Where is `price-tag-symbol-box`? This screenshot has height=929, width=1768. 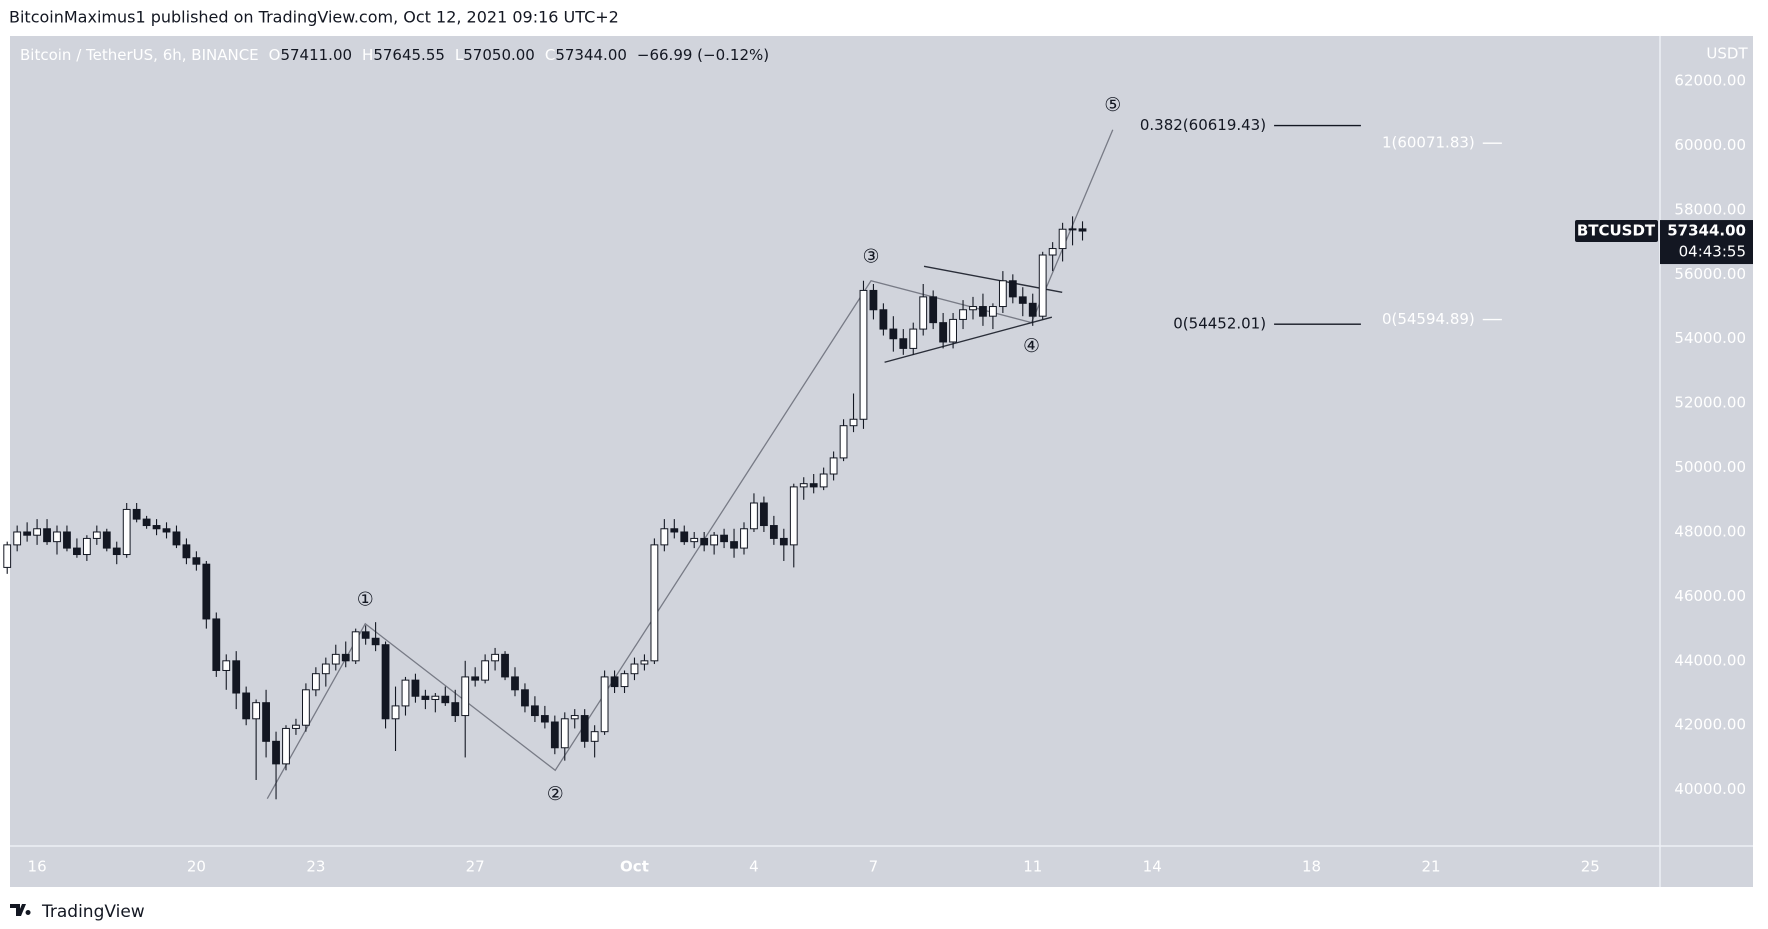 price-tag-symbol-box is located at coordinates (1616, 231).